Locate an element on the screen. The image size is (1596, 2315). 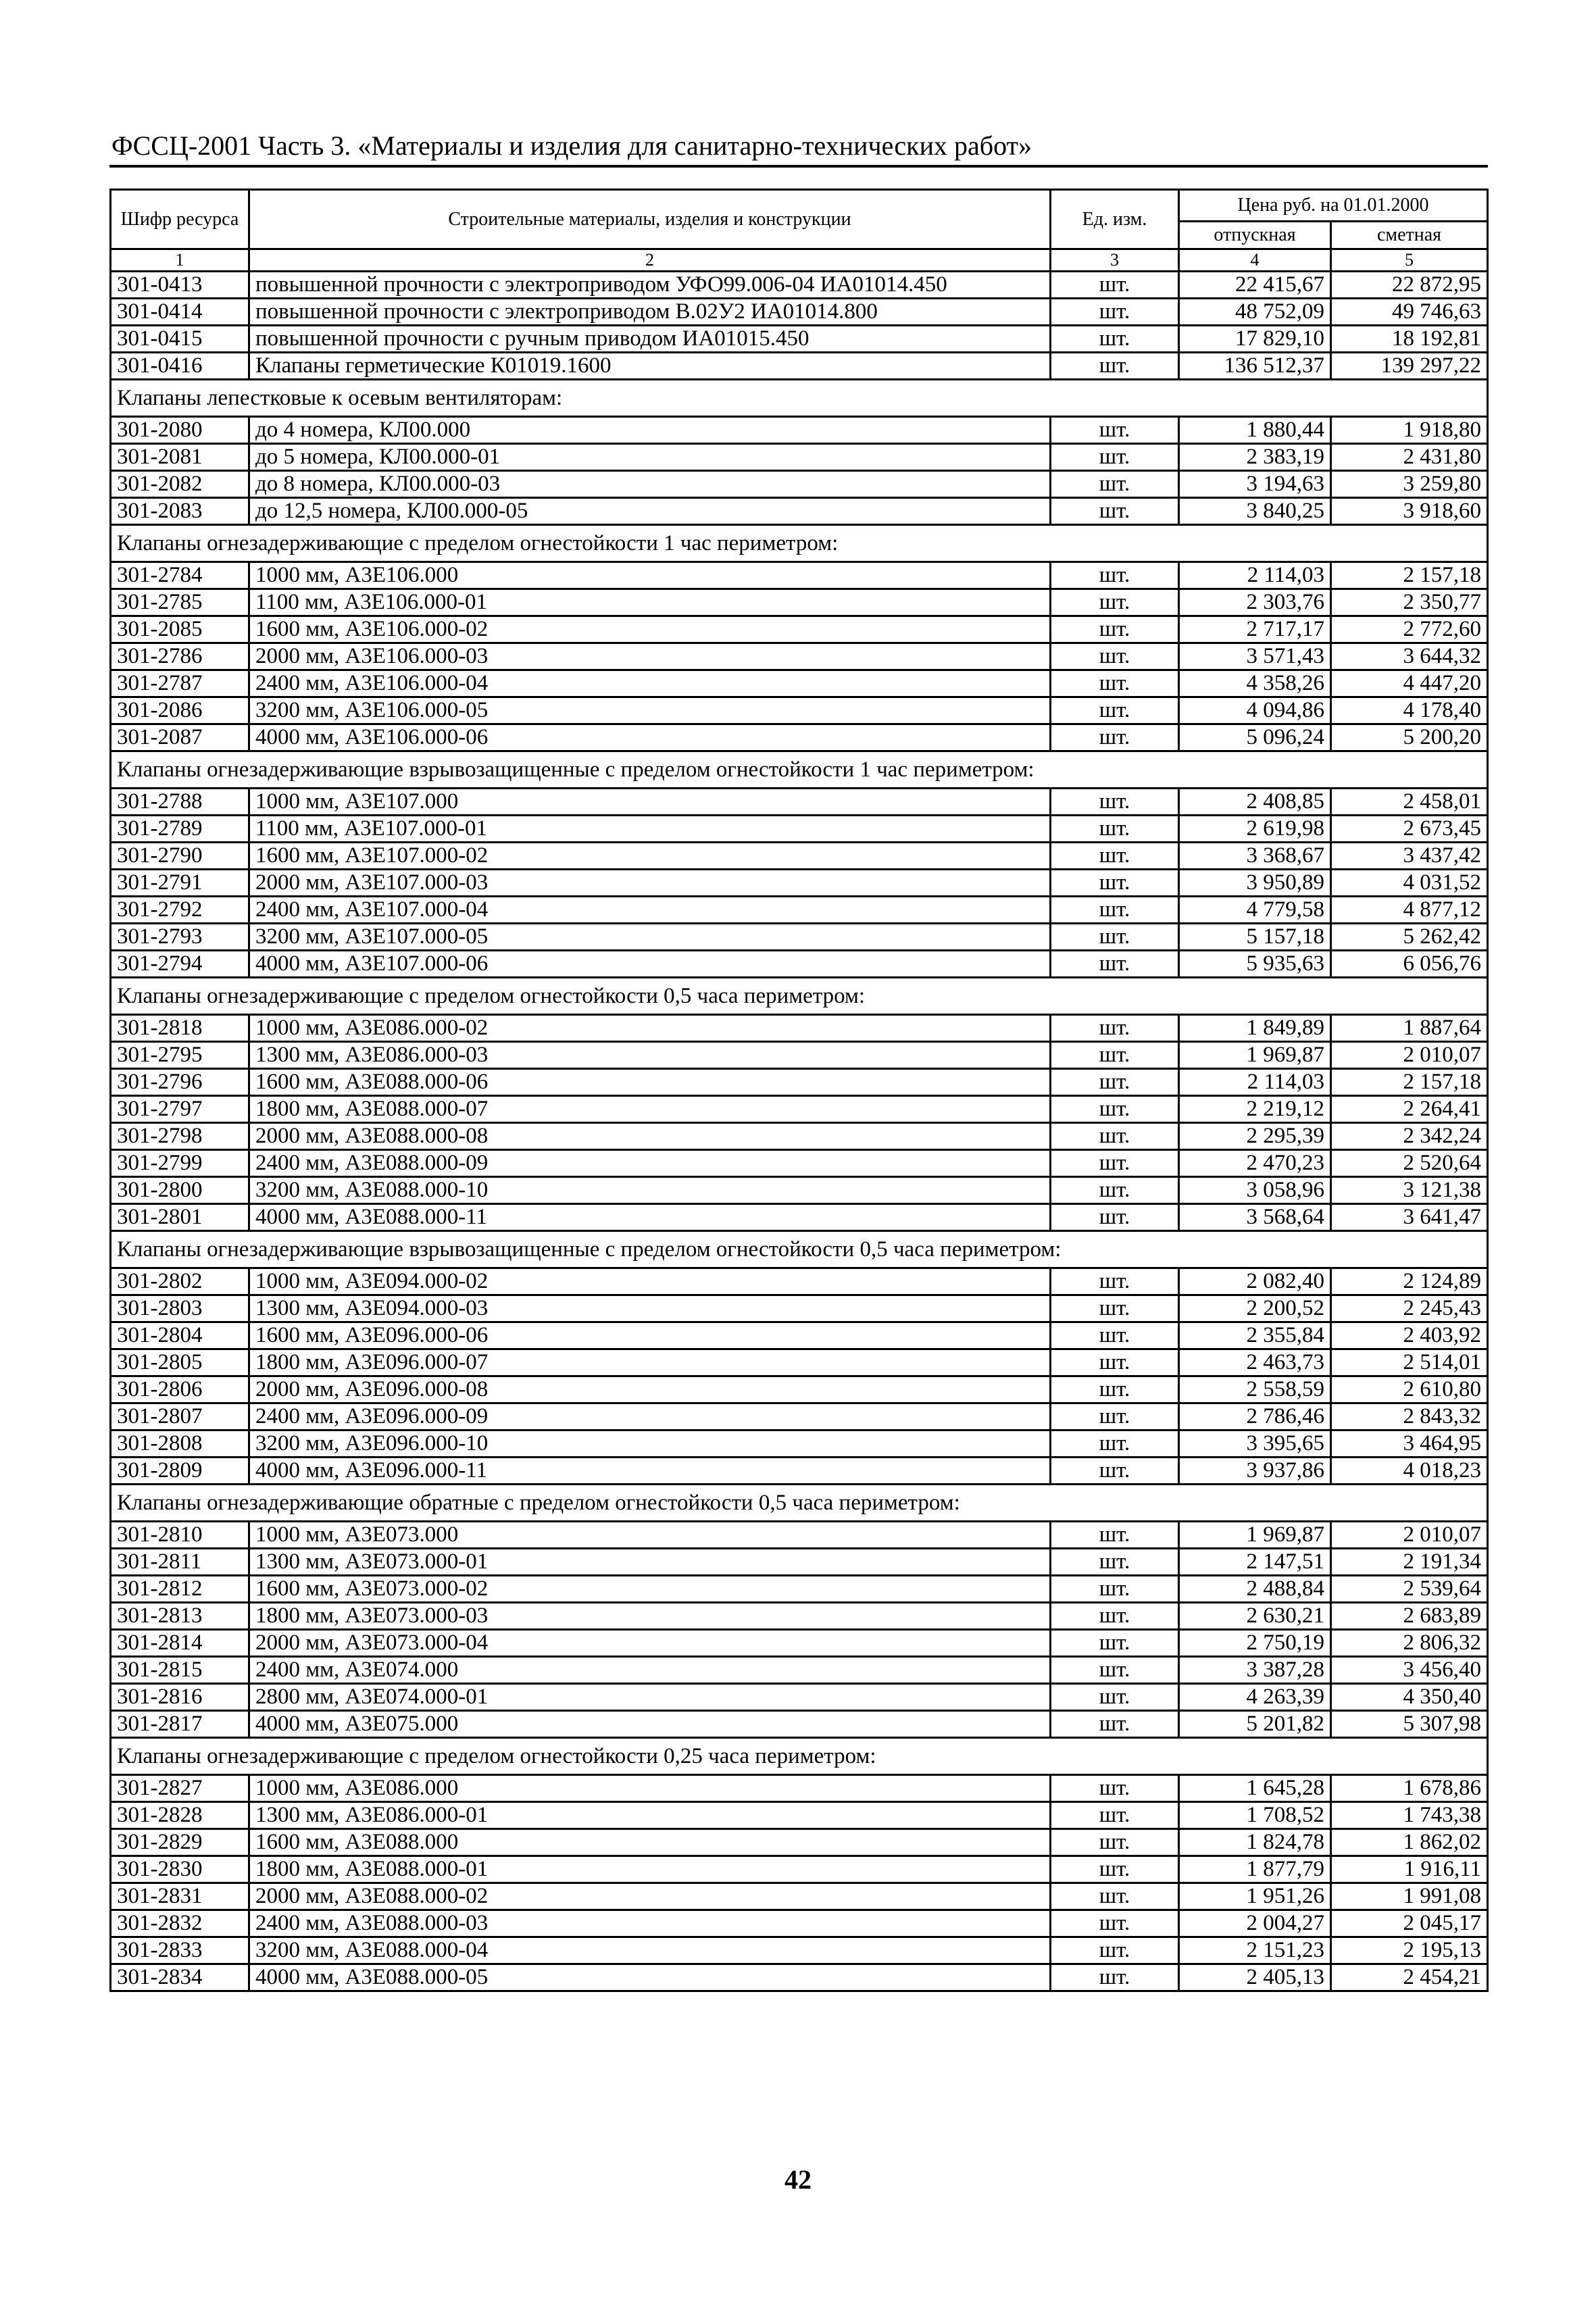
resource-code: 301-2796 is located at coordinates (180, 1082).